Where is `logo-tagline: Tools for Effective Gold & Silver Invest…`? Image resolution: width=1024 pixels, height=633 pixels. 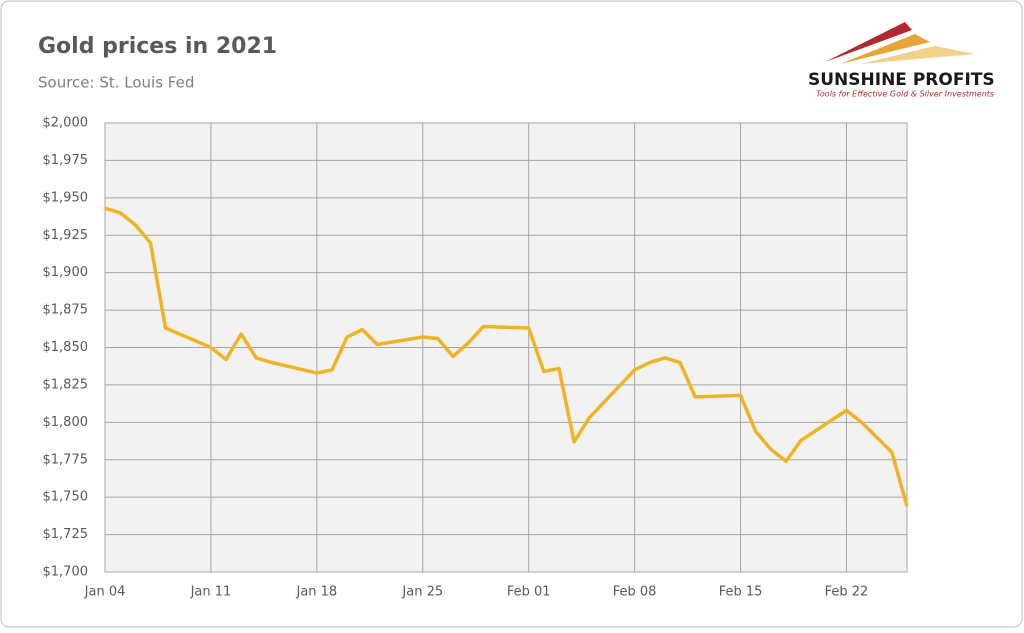
logo-tagline: Tools for Effective Gold & Silver Invest… is located at coordinates (905, 94).